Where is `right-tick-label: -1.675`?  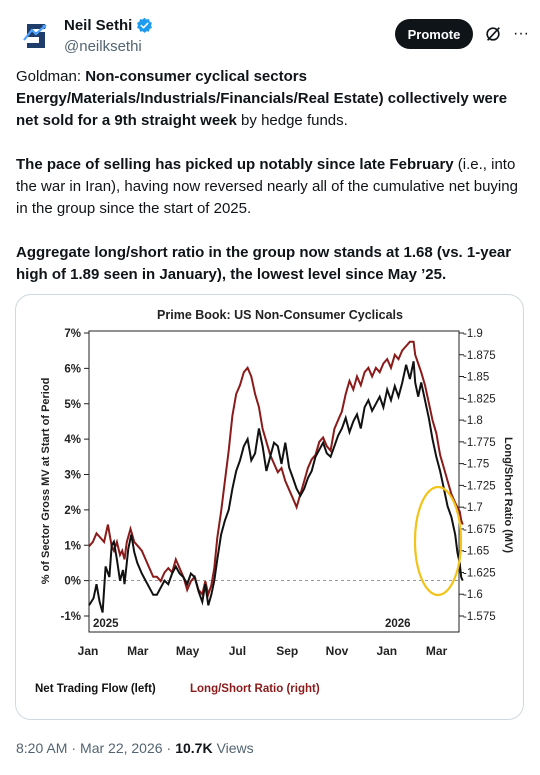 right-tick-label: -1.675 is located at coordinates (479, 530).